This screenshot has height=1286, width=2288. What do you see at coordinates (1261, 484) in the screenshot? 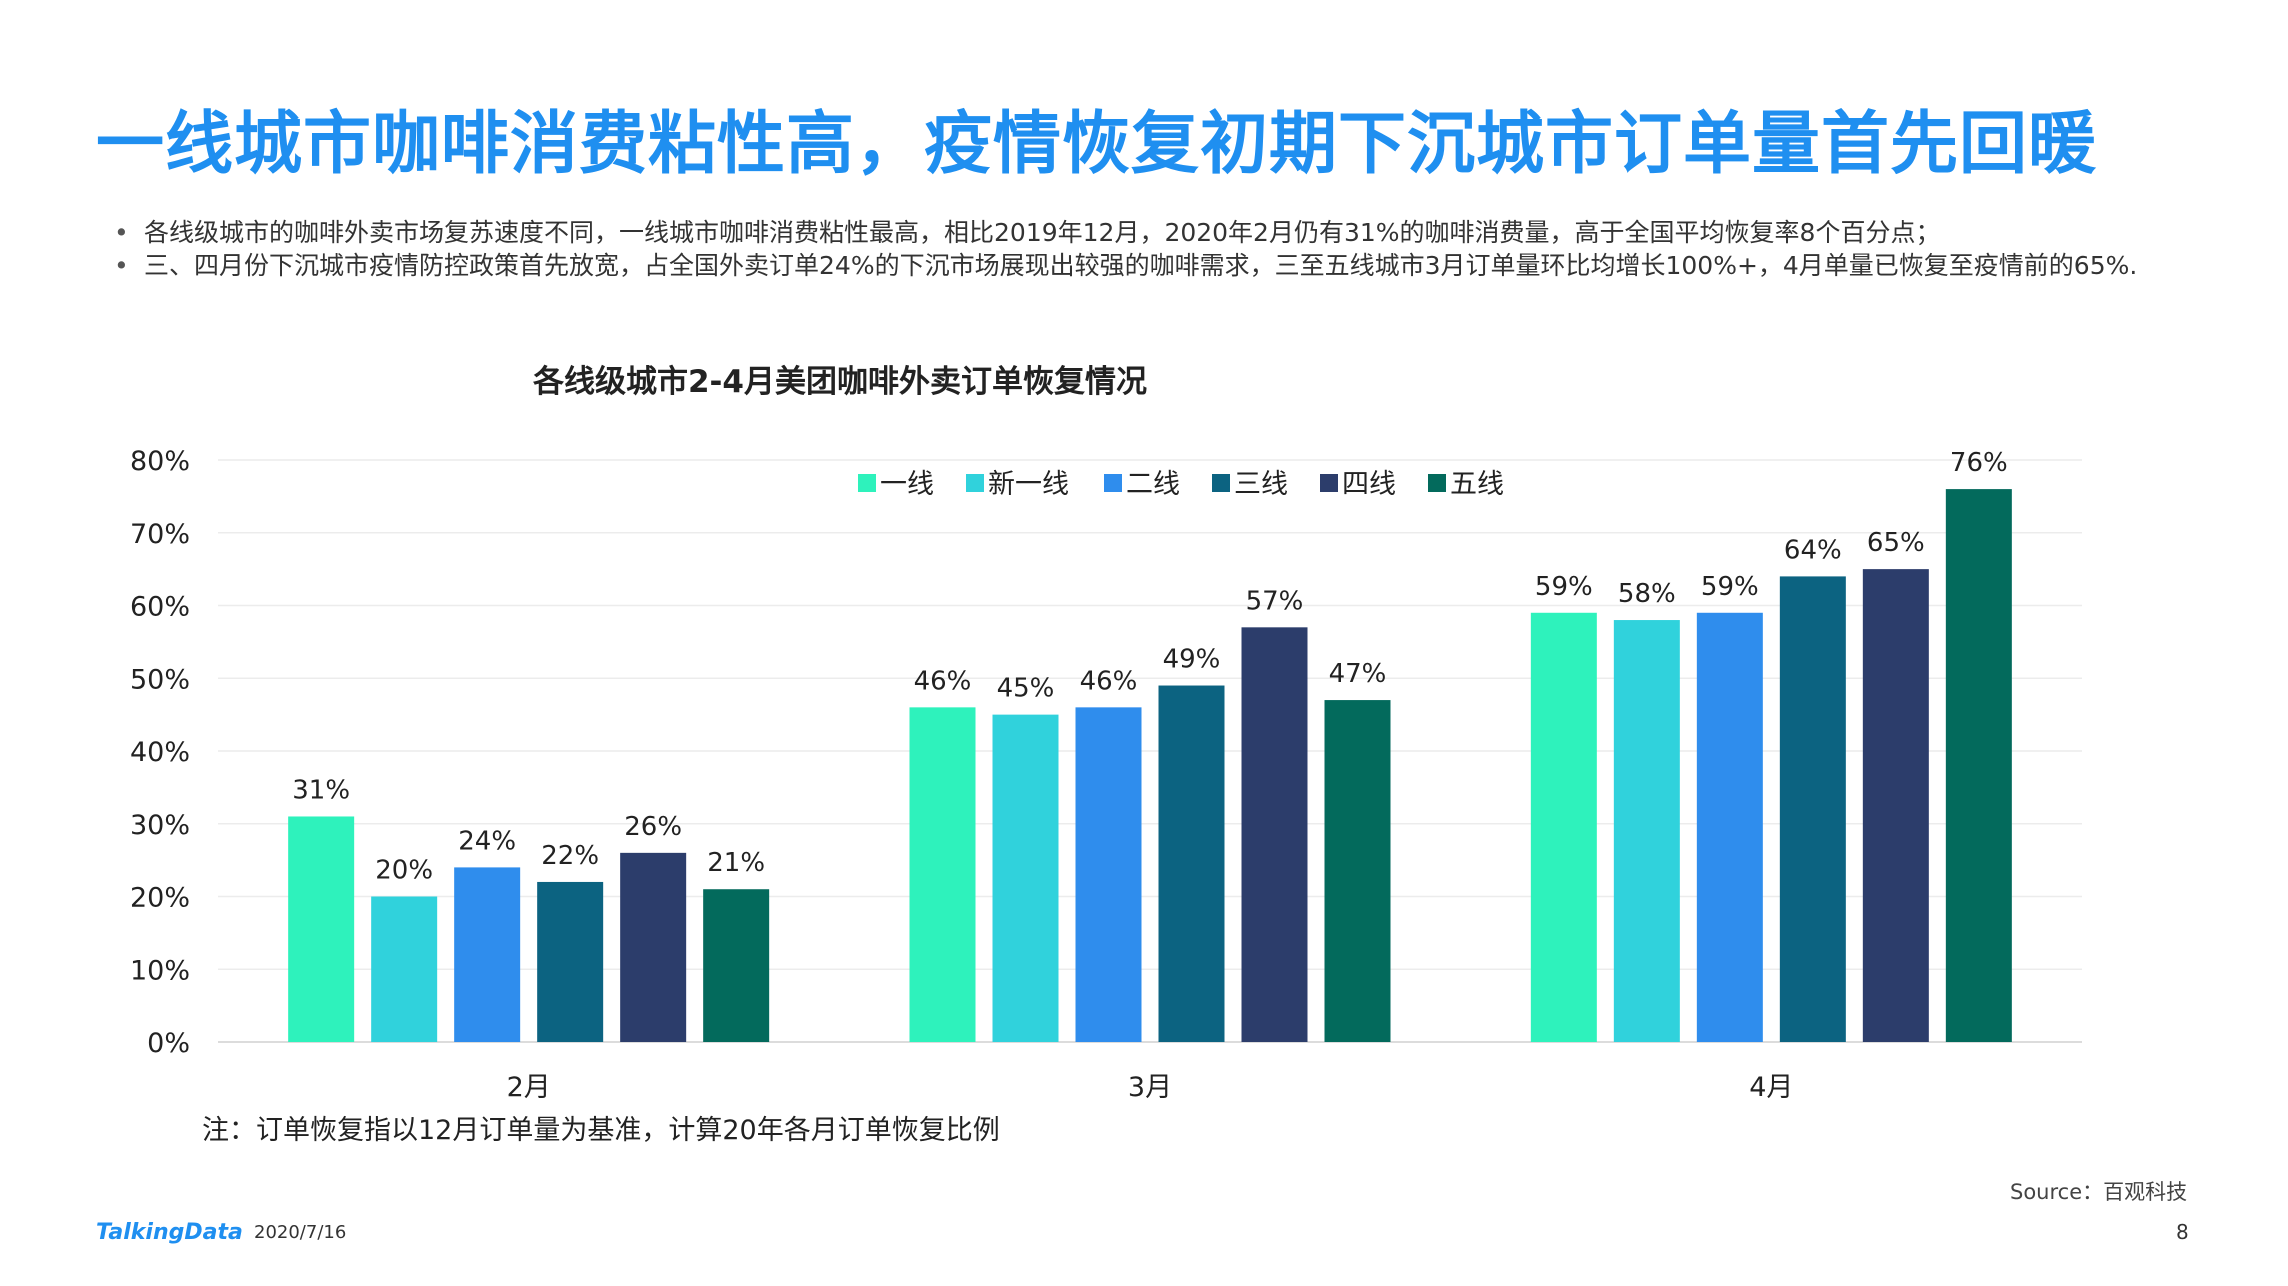
I see `legend-label: 三线` at bounding box center [1261, 484].